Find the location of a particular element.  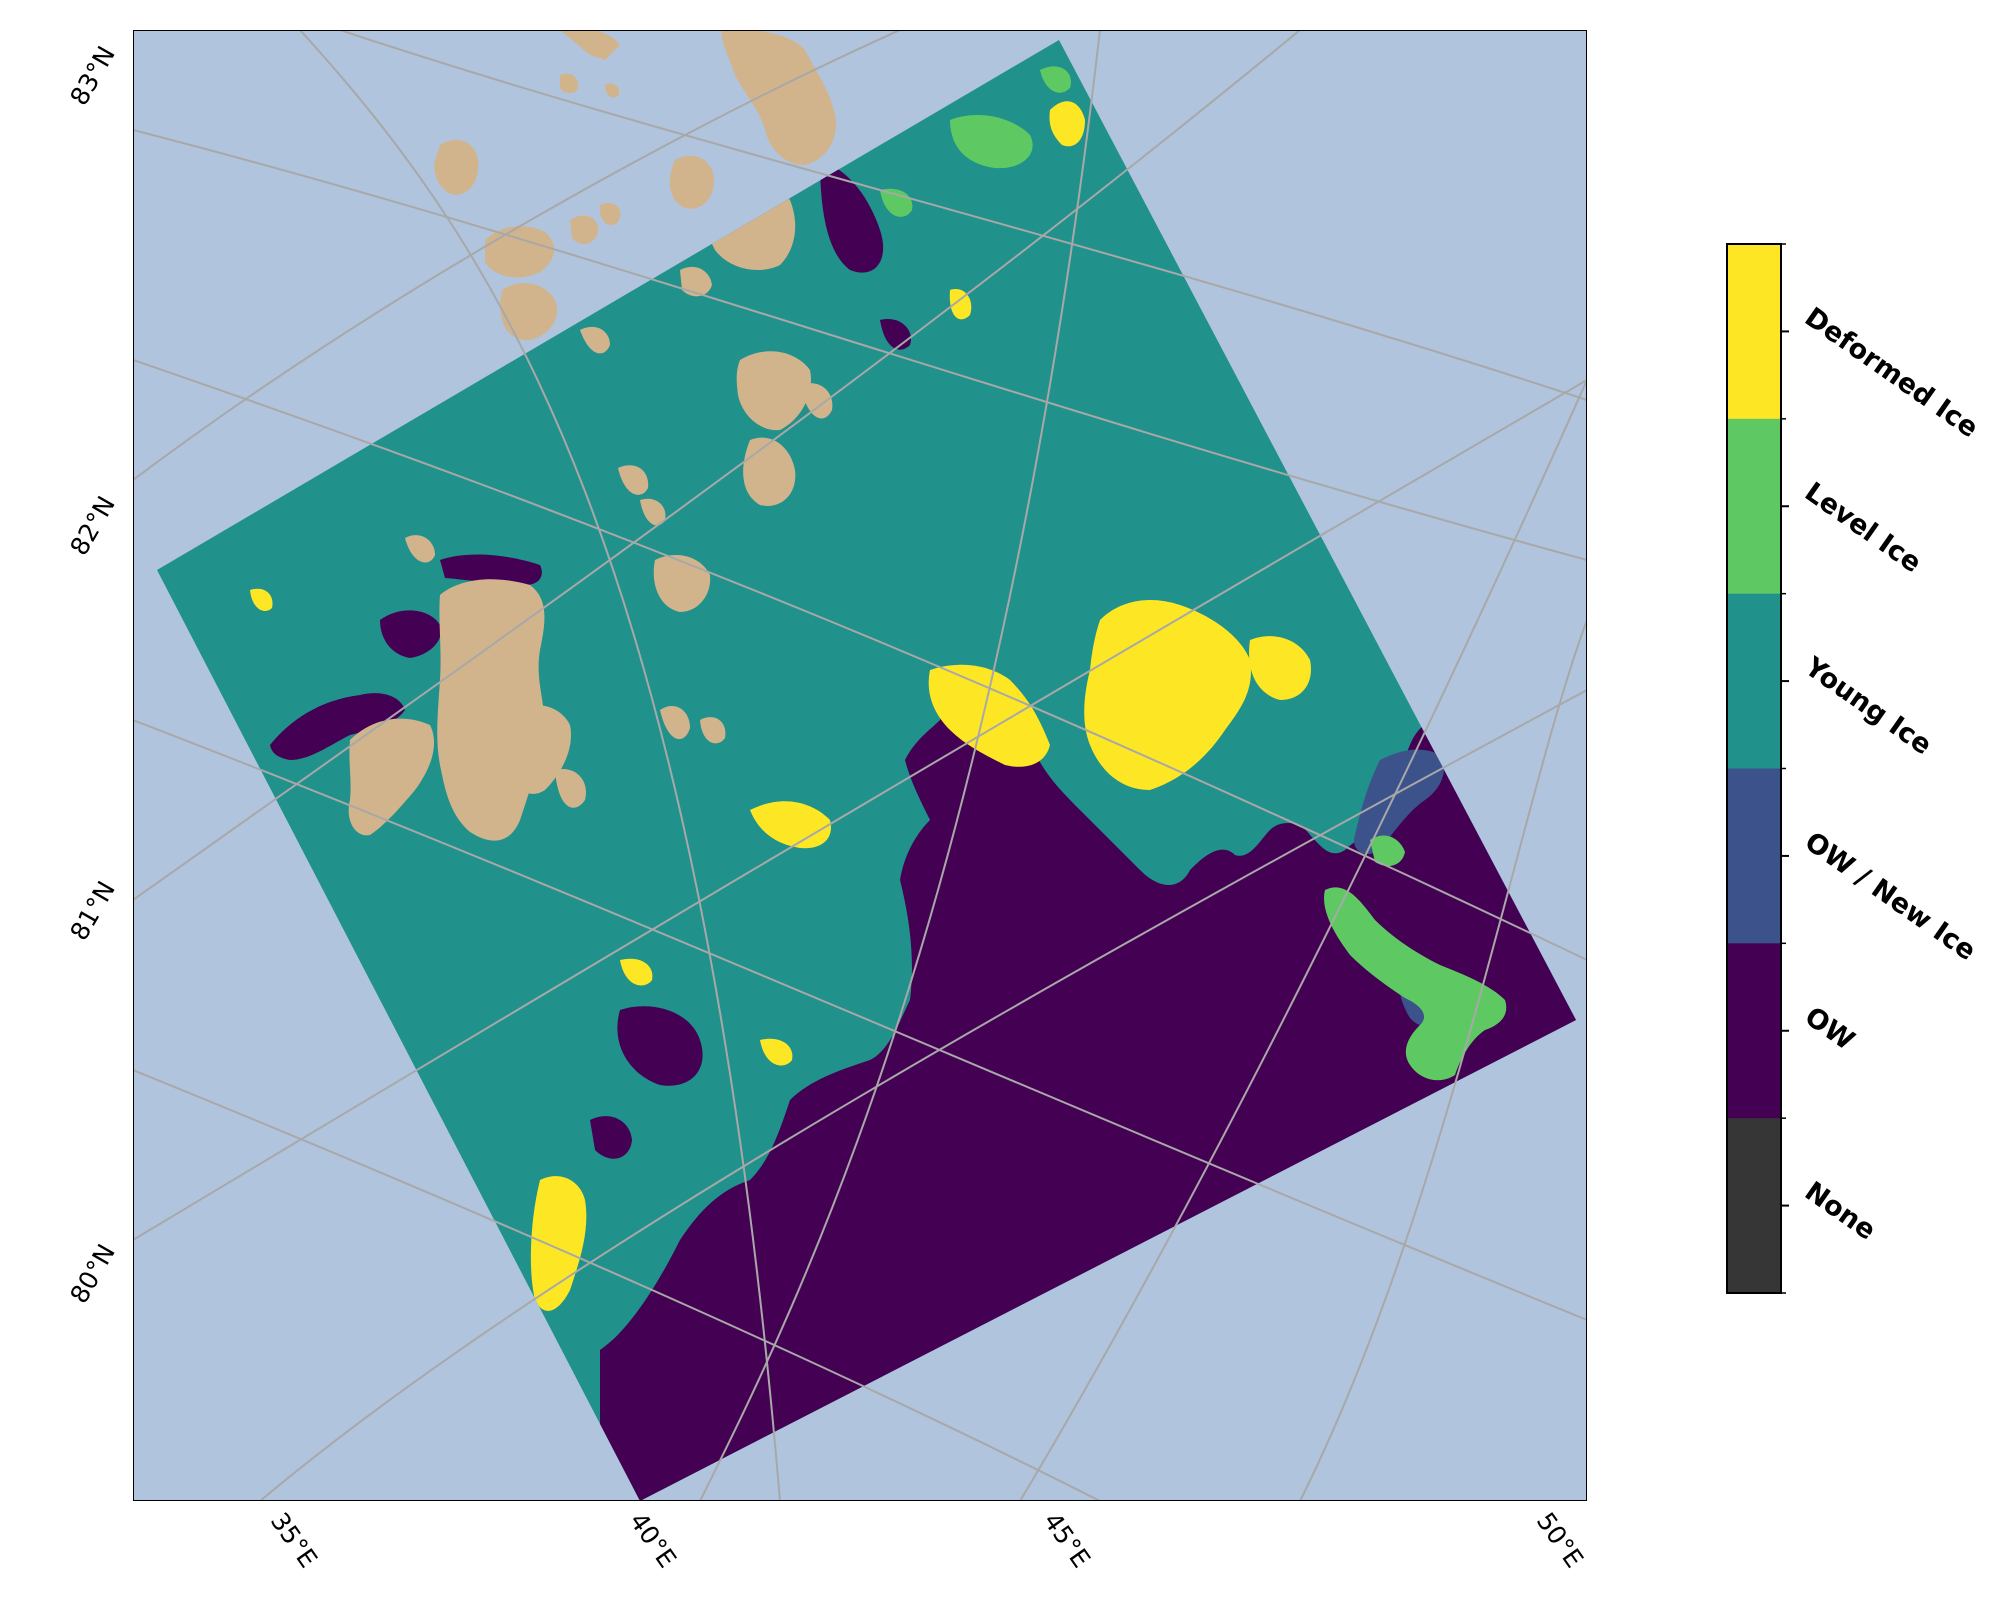

parallel-81n is located at coordinates (617, 1285).